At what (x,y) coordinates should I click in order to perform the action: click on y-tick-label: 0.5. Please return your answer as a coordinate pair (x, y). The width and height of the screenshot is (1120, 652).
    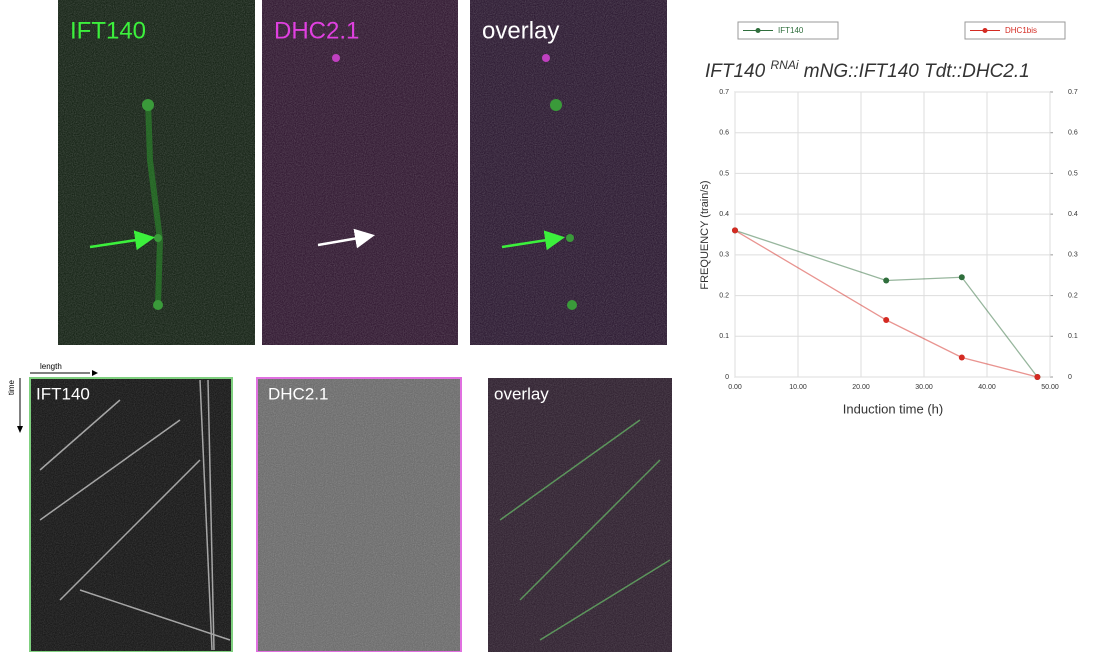
    Looking at the image, I should click on (724, 173).